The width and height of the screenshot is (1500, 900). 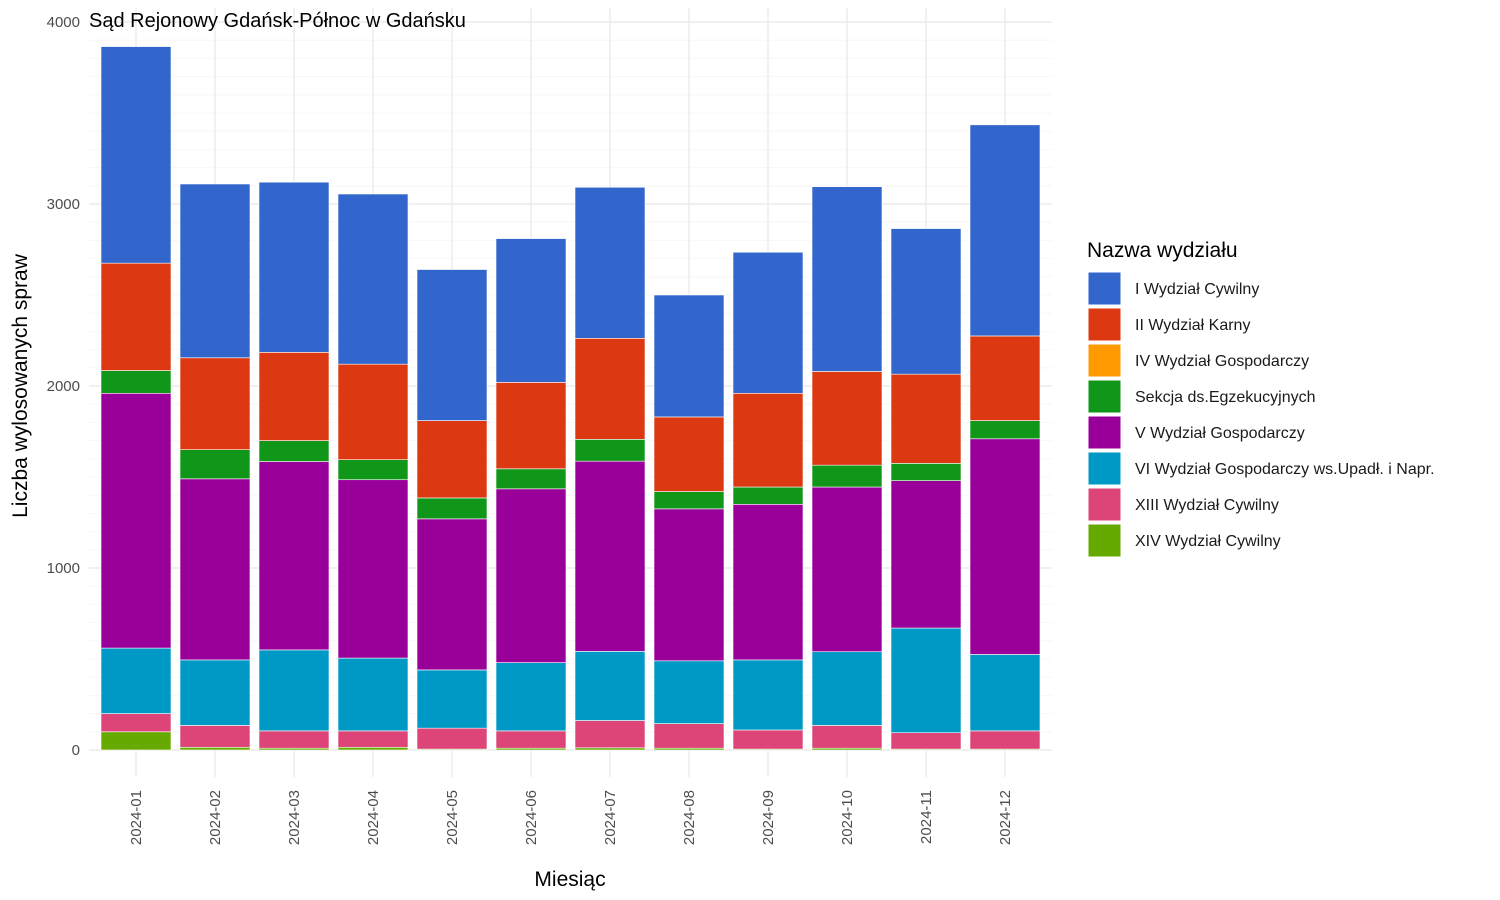 I want to click on legend-label: IV Wydział Gospodarczy, so click(x=1222, y=361).